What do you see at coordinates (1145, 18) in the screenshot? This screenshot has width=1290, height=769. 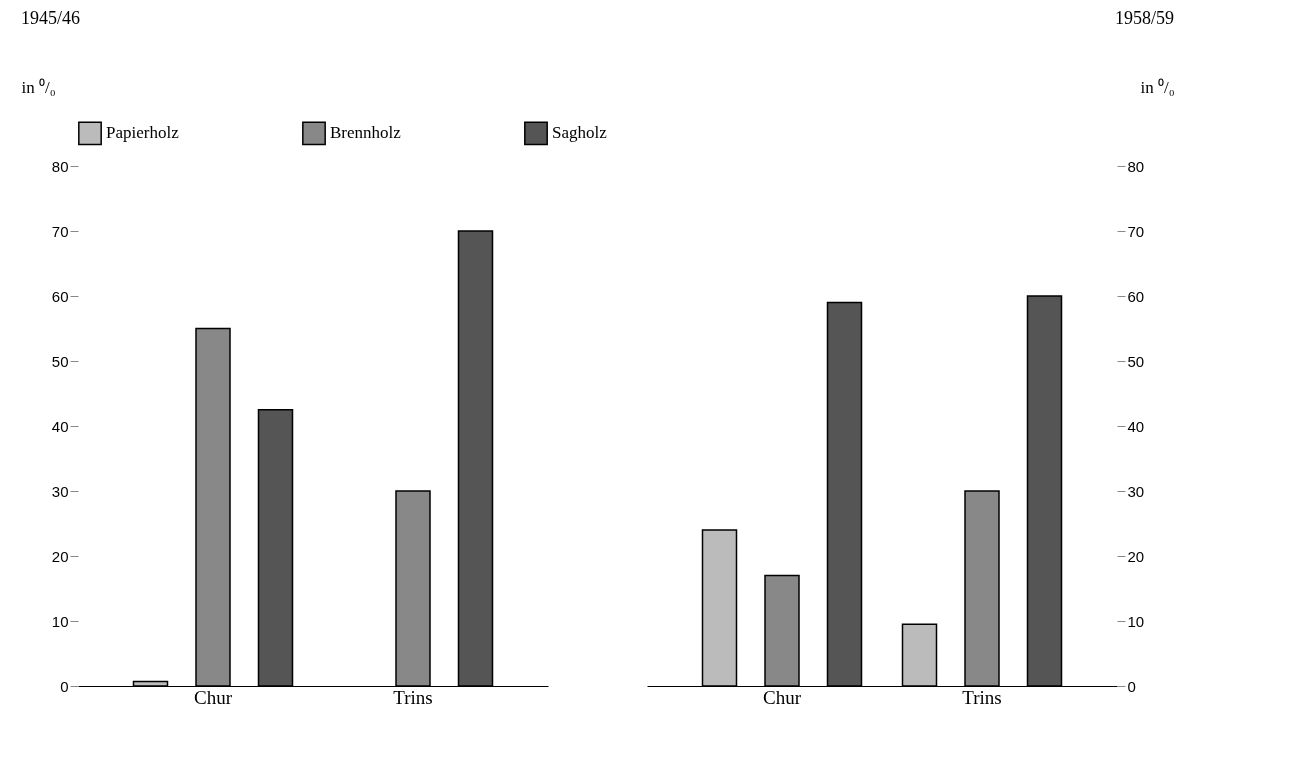 I see `chart-title: 1958/59` at bounding box center [1145, 18].